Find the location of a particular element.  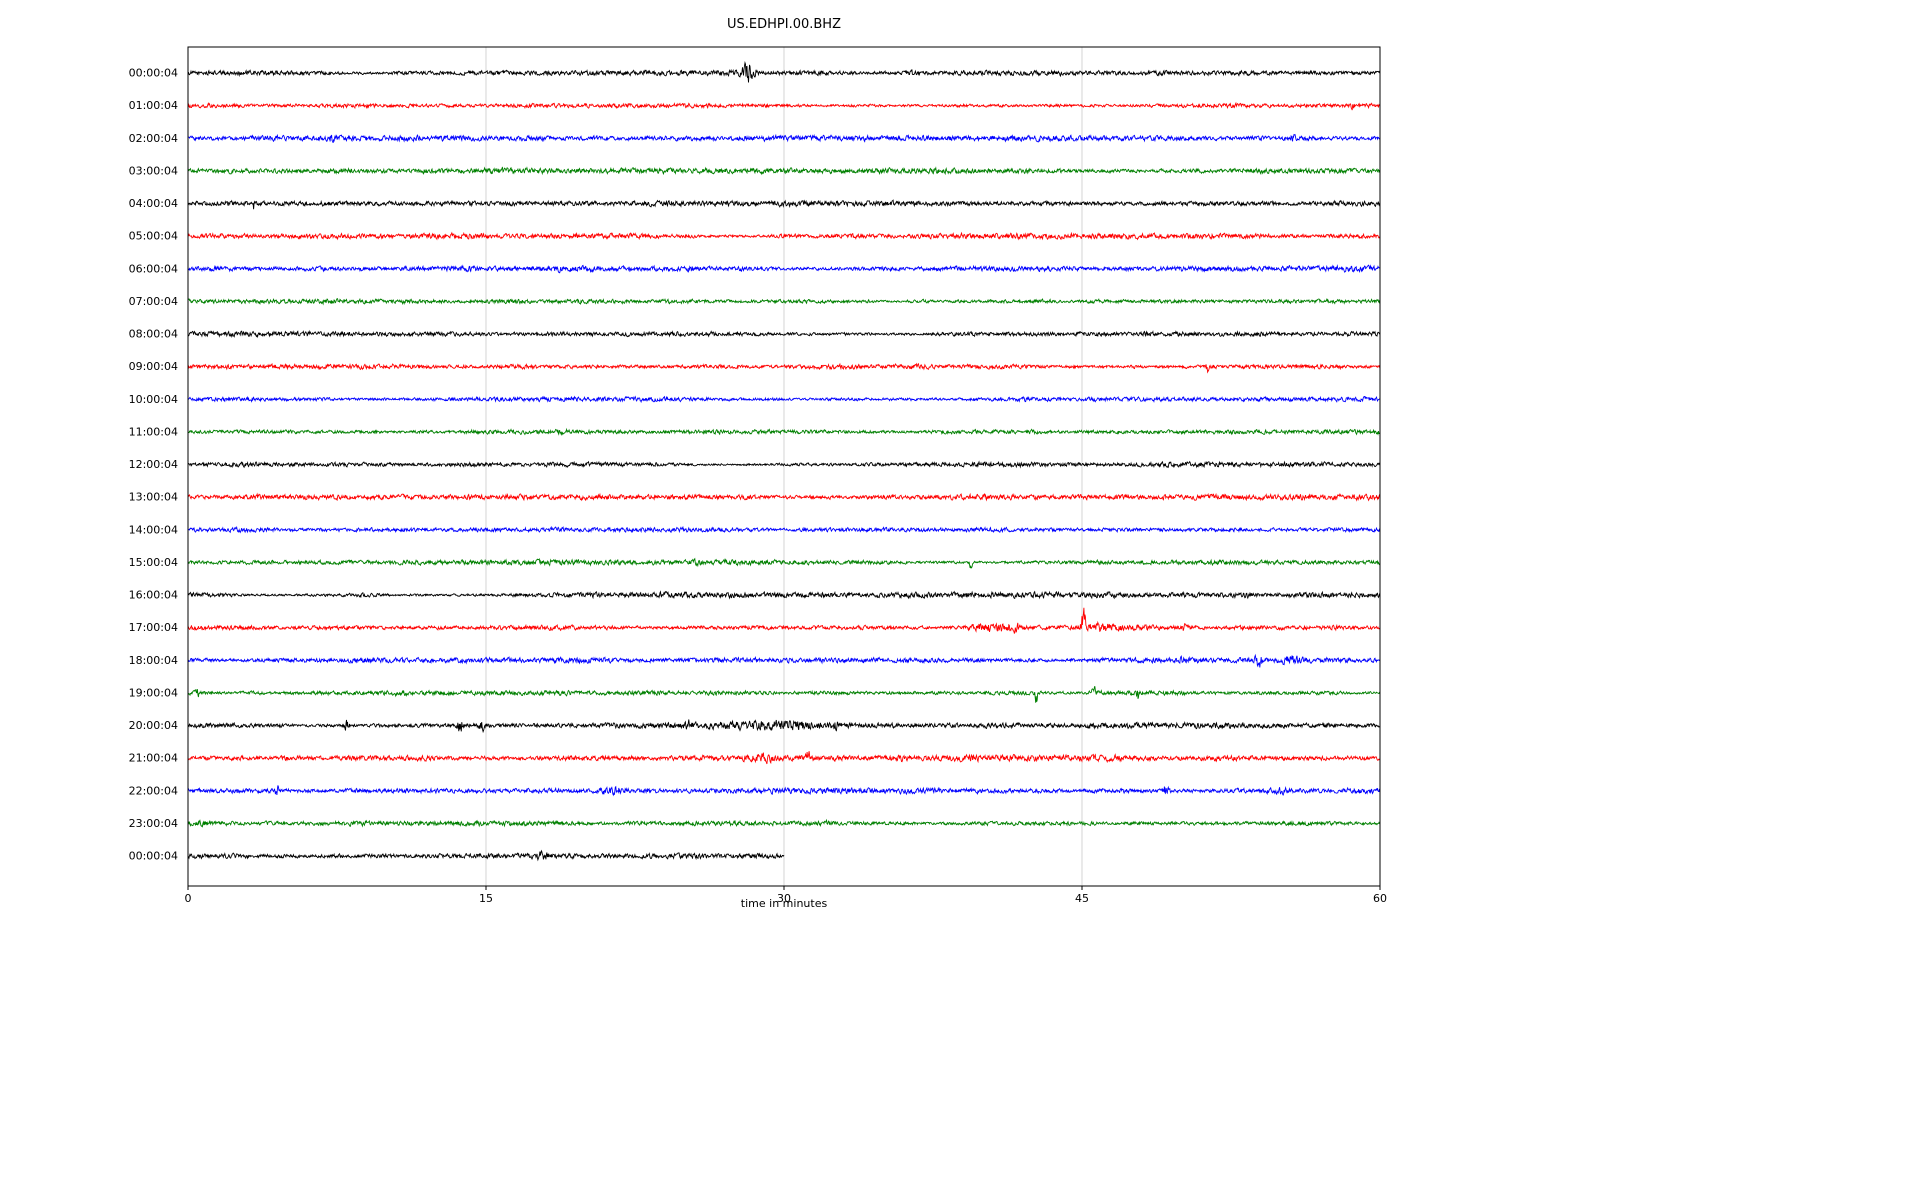

x-tick-label: 0 is located at coordinates (188, 898).